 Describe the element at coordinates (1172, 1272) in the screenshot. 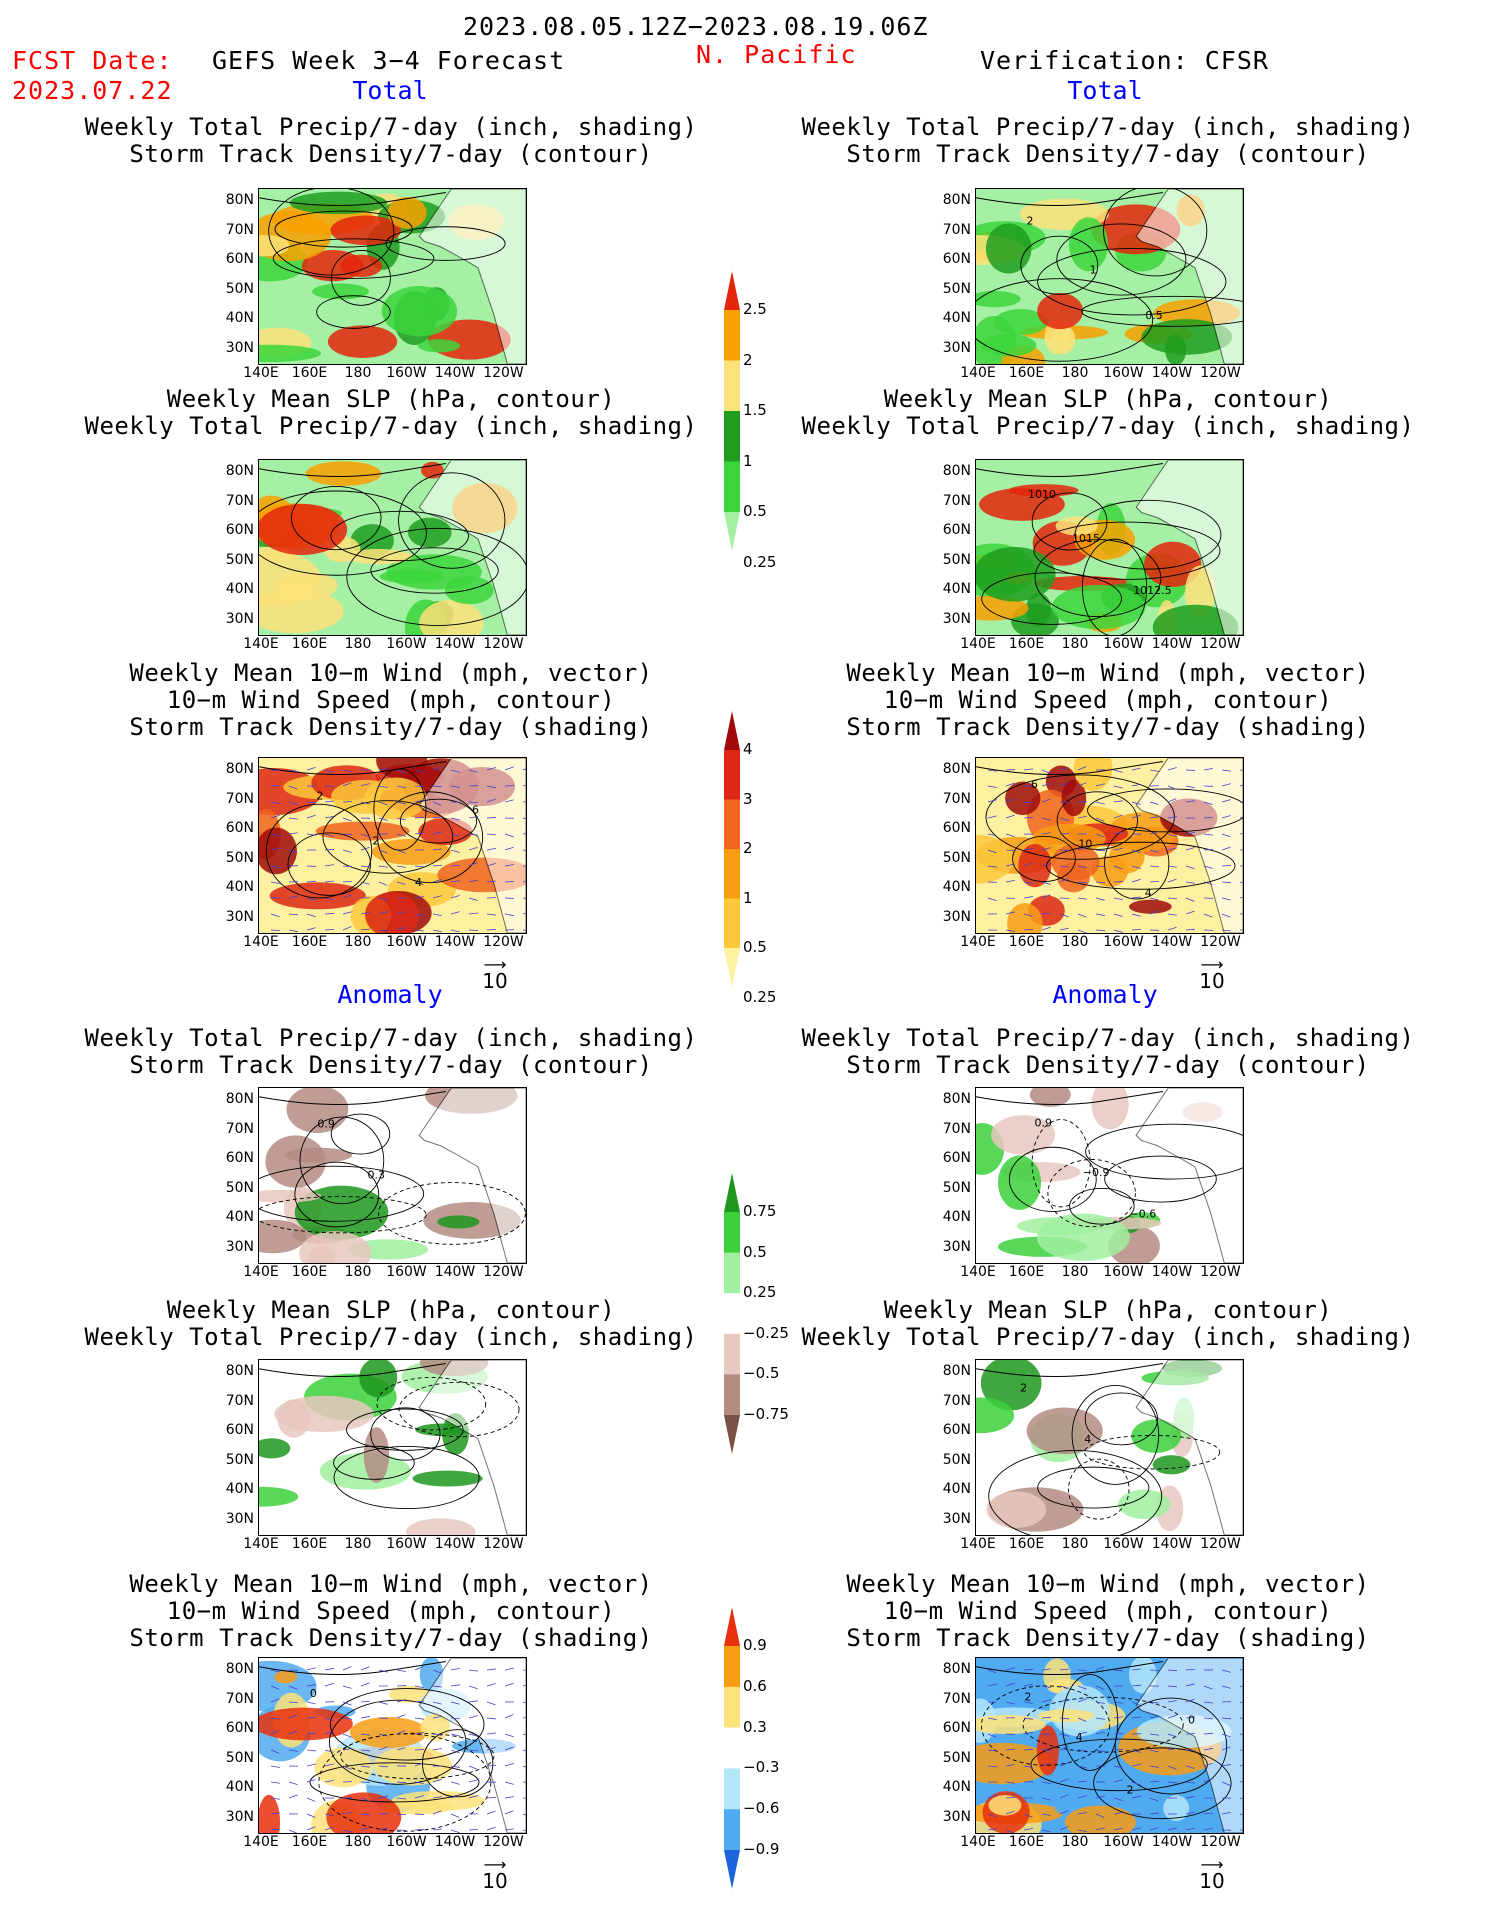

I see `lon-tick-label: 140W` at that location.